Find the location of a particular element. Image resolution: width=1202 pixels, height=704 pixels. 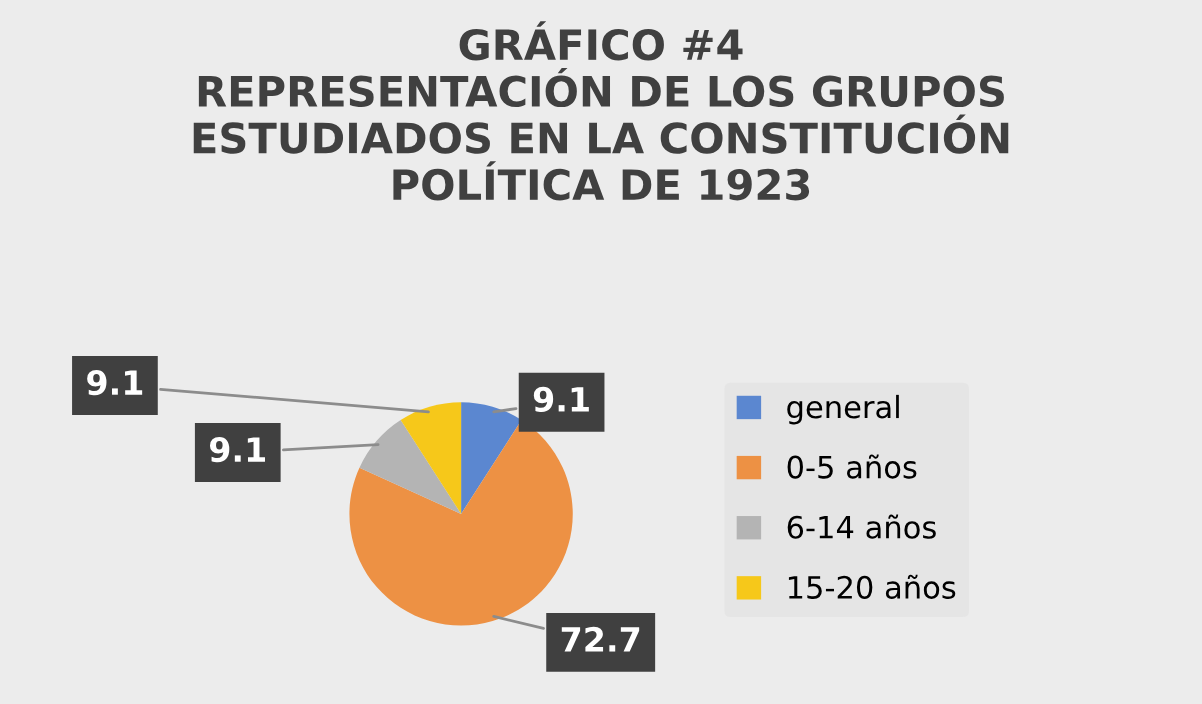

data-label: 72.7 is located at coordinates (600, 639).